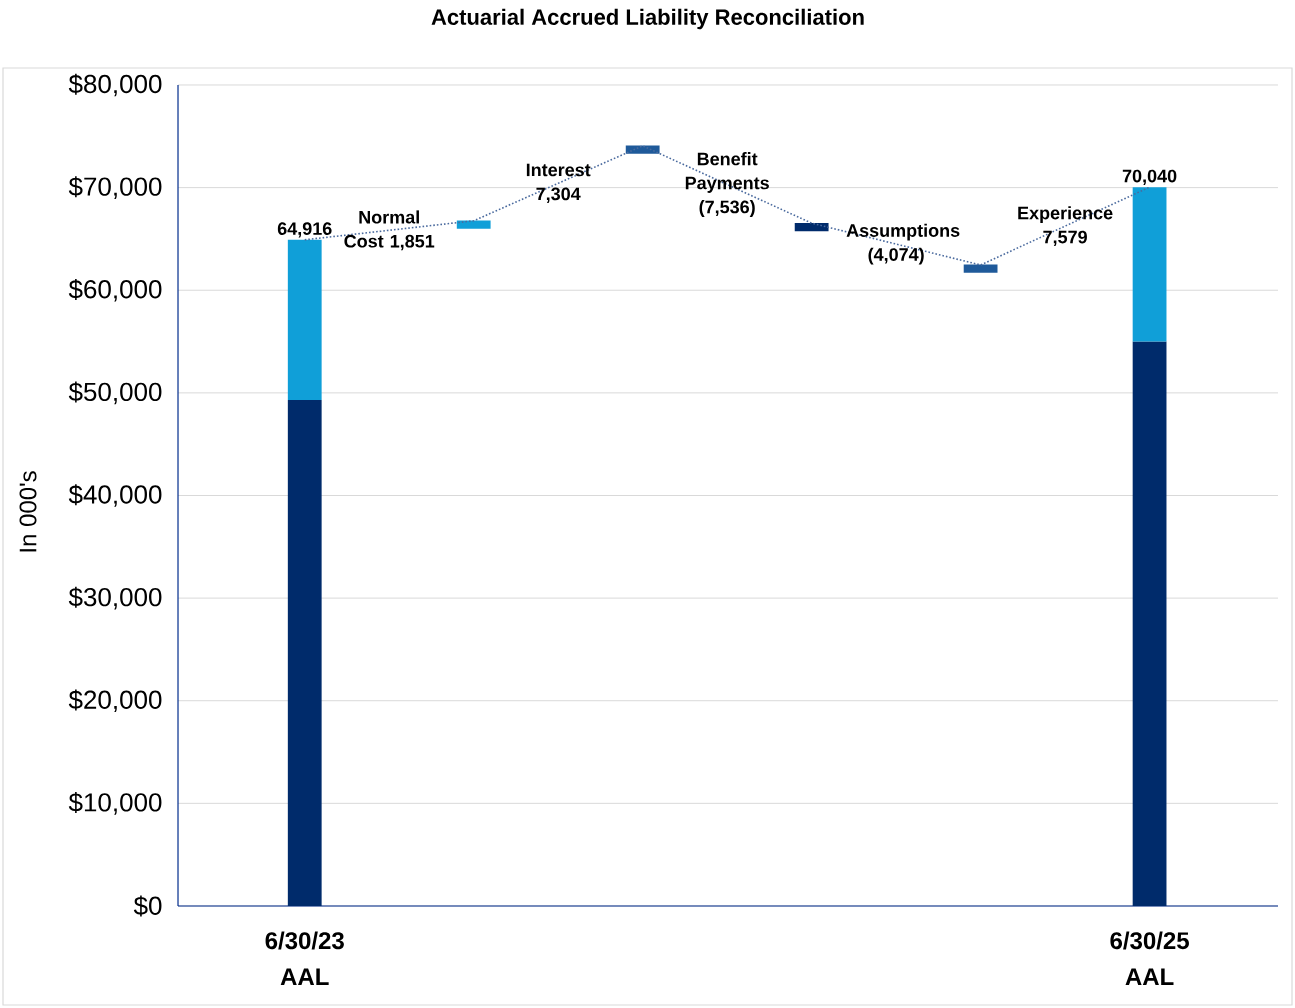  I want to click on y-tick-label: $20,000, so click(115, 701).